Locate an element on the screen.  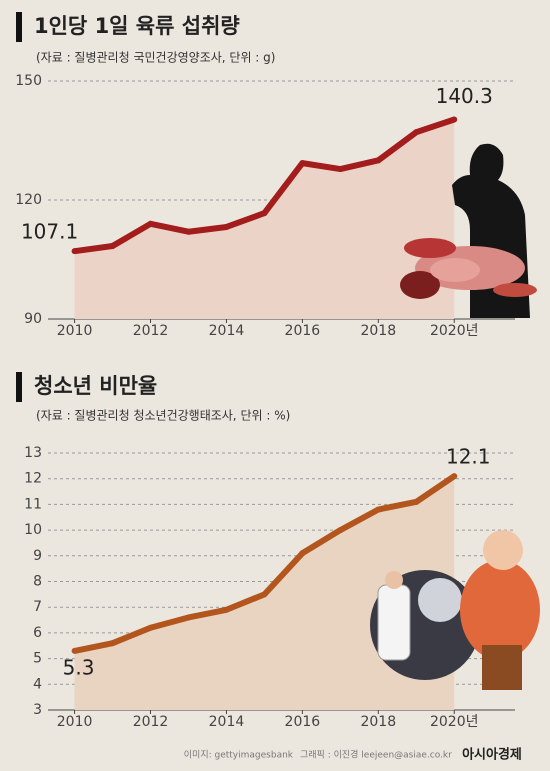
y-tick-label: 10 is located at coordinates (33, 530).